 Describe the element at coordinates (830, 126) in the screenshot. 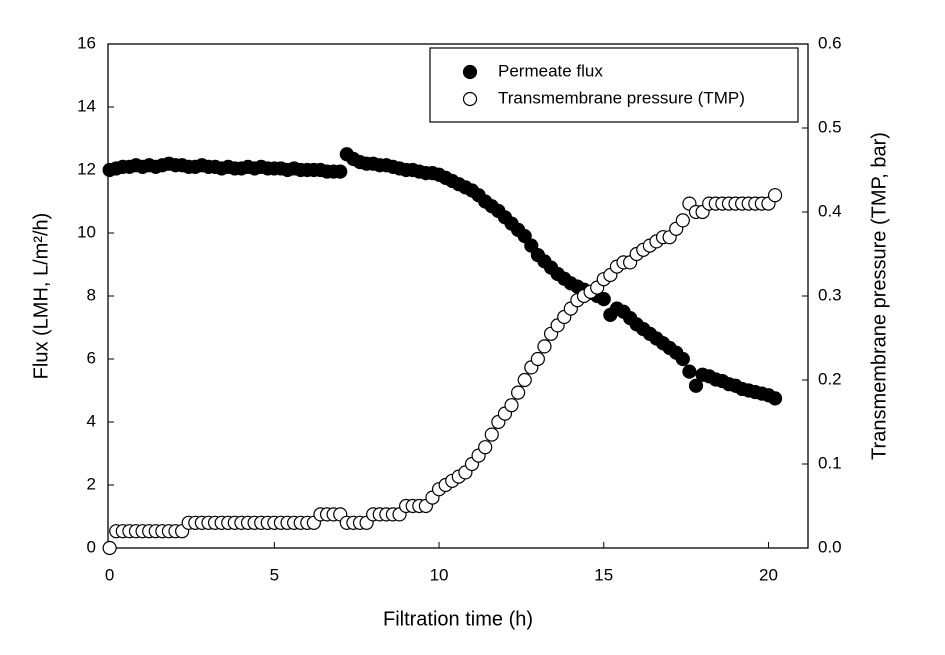

I see `y2-tick-label: 0.5` at that location.